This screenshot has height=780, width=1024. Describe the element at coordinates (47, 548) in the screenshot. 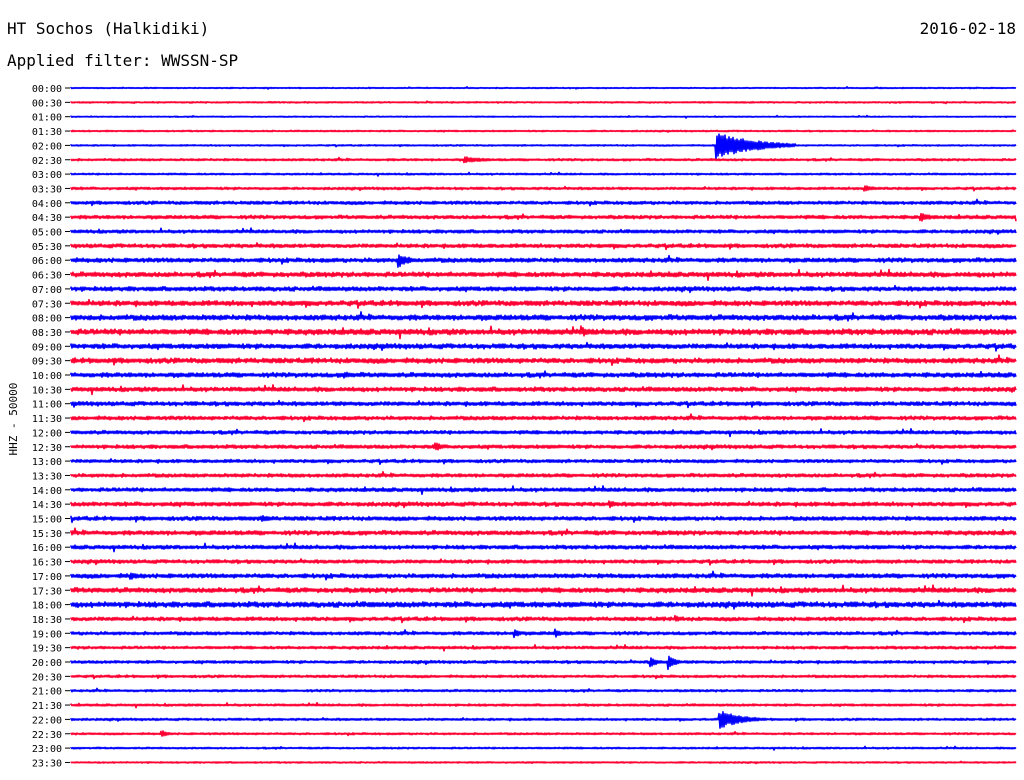

I see `row-time-label: 16:00` at that location.